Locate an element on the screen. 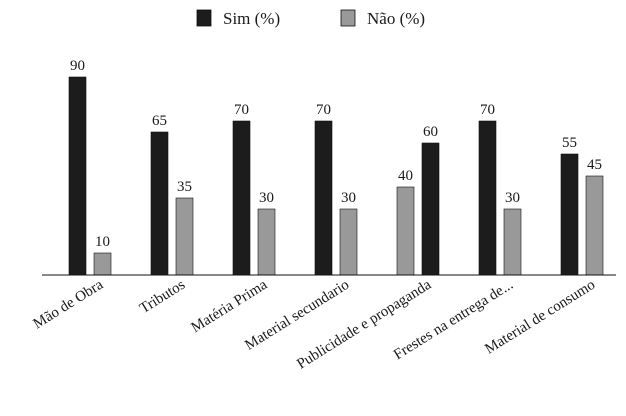 The width and height of the screenshot is (626, 416). legend-swatch-sim is located at coordinates (204, 18).